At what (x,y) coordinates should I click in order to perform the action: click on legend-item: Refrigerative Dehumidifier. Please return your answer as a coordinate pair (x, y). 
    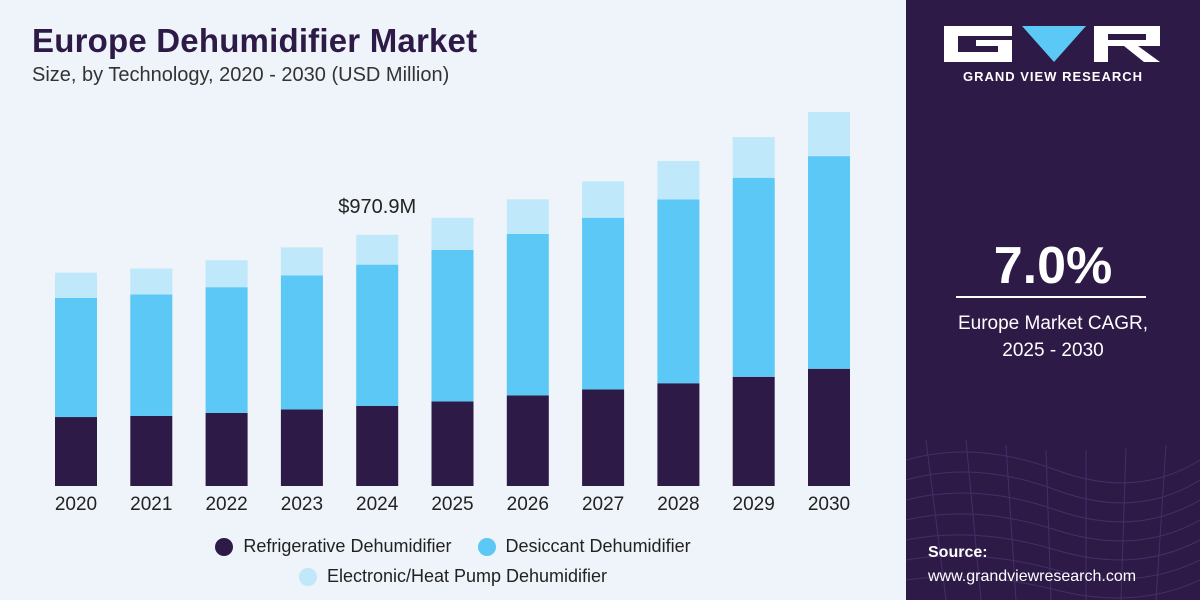
    Looking at the image, I should click on (333, 546).